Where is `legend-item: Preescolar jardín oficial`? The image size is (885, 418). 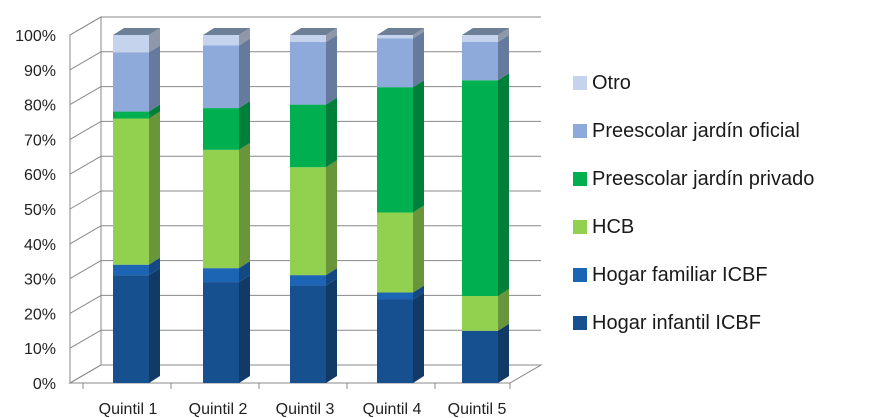 legend-item: Preescolar jardín oficial is located at coordinates (693, 131).